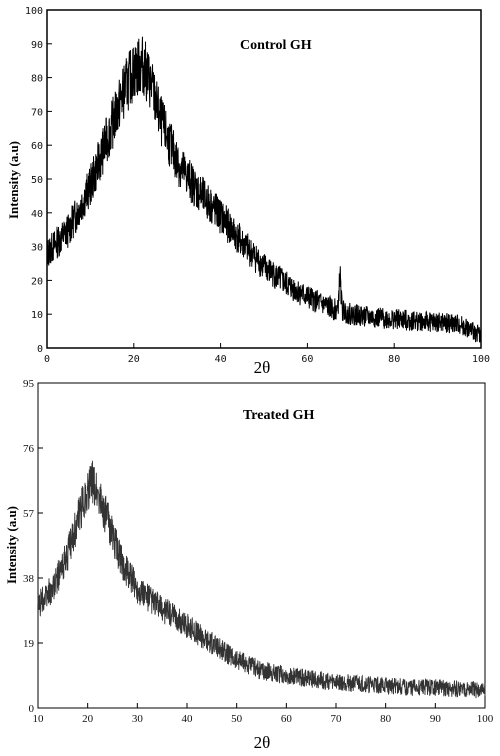 The height and width of the screenshot is (756, 500). What do you see at coordinates (436, 719) in the screenshot?
I see `x-tick-label: 90` at bounding box center [436, 719].